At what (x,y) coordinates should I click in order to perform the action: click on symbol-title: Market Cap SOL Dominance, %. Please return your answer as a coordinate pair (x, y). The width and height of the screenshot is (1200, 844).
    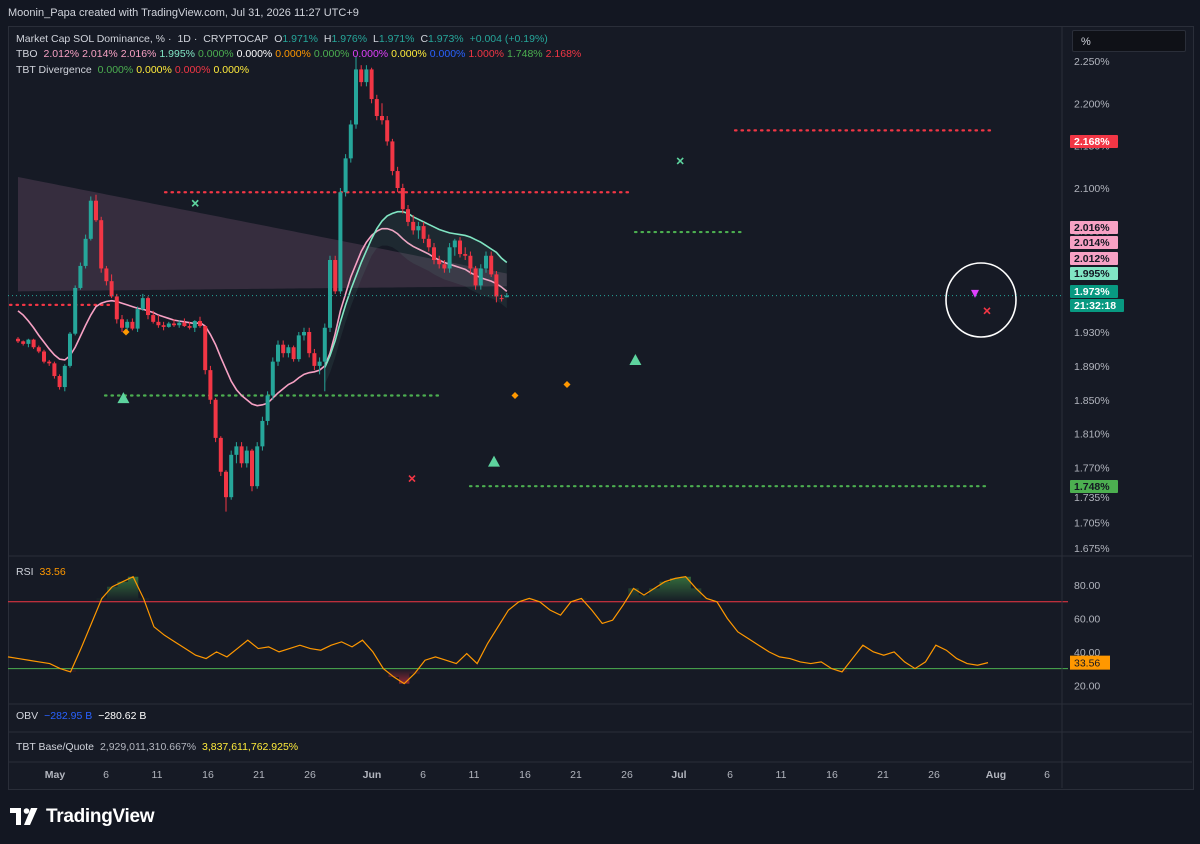
    Looking at the image, I should click on (91, 39).